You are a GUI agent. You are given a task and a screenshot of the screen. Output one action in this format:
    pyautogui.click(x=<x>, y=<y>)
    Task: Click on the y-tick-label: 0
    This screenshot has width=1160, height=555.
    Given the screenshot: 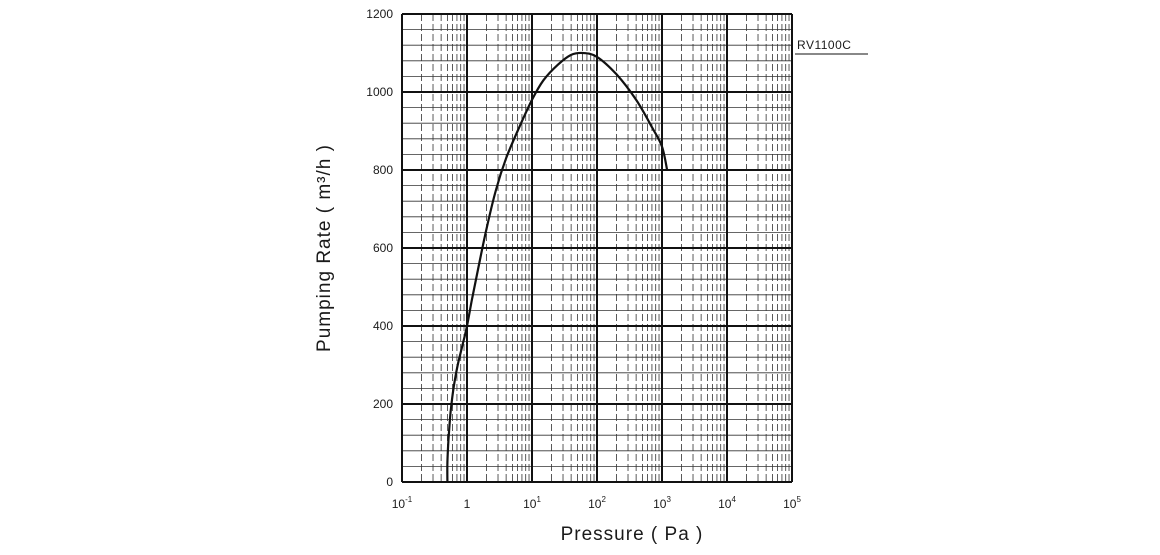 What is the action you would take?
    pyautogui.click(x=389, y=482)
    